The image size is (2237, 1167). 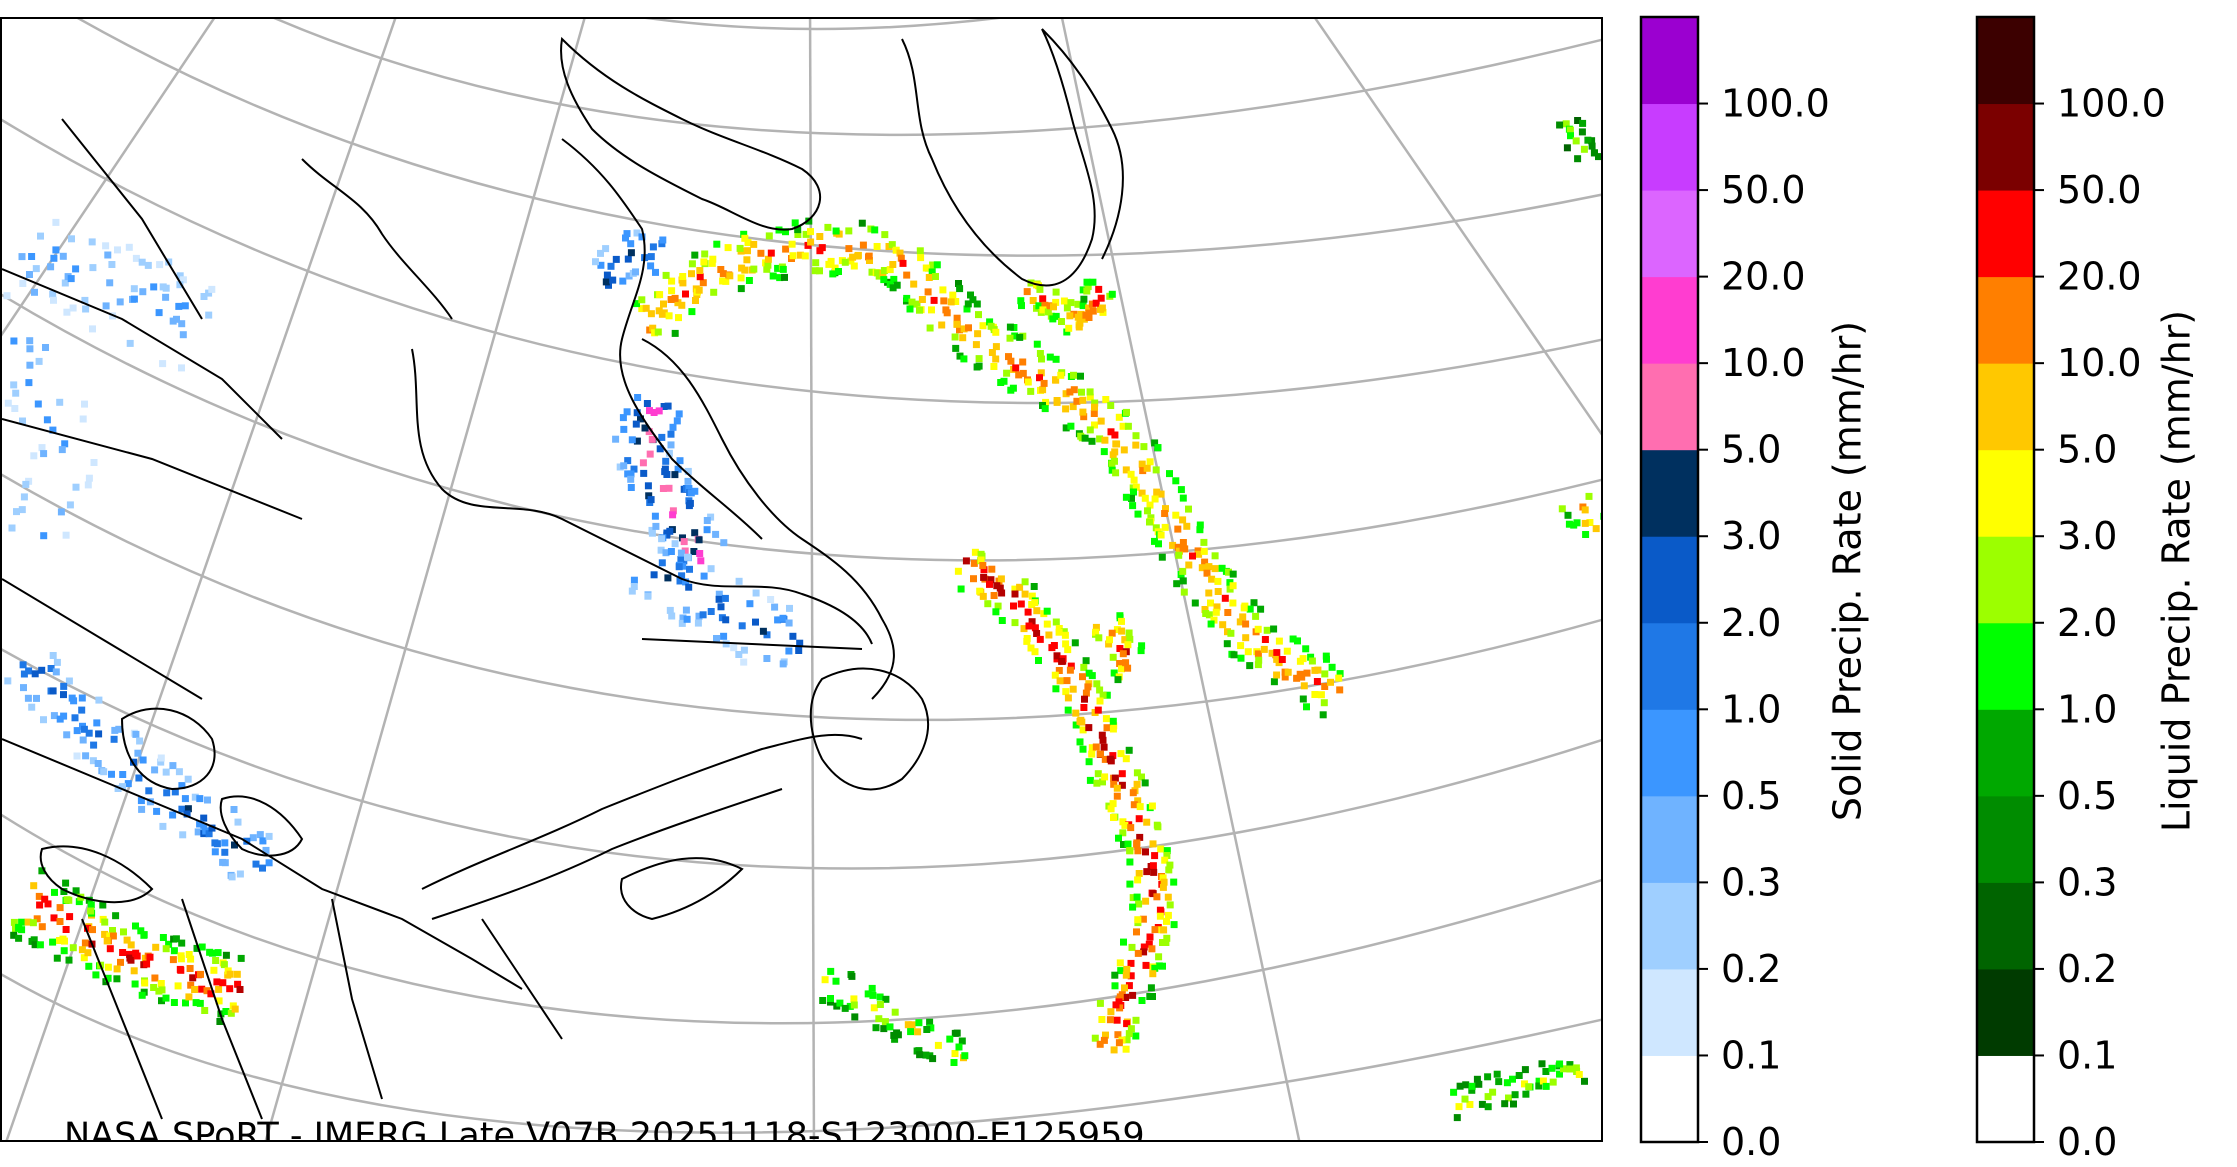 I want to click on solid-colorbar-tick-label: 50.0, so click(x=1763, y=190).